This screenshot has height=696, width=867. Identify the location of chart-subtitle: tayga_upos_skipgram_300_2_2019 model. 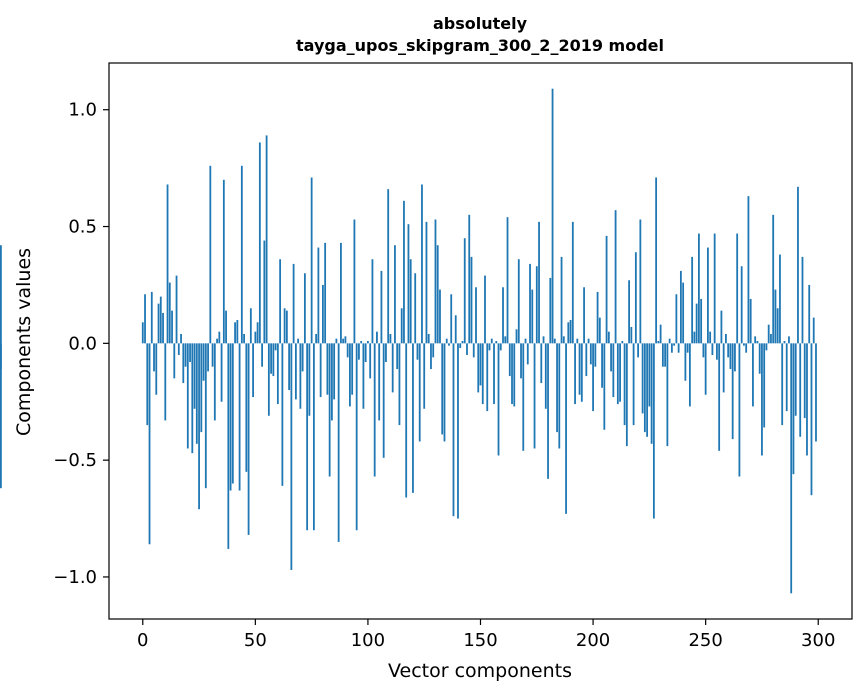
(480, 45).